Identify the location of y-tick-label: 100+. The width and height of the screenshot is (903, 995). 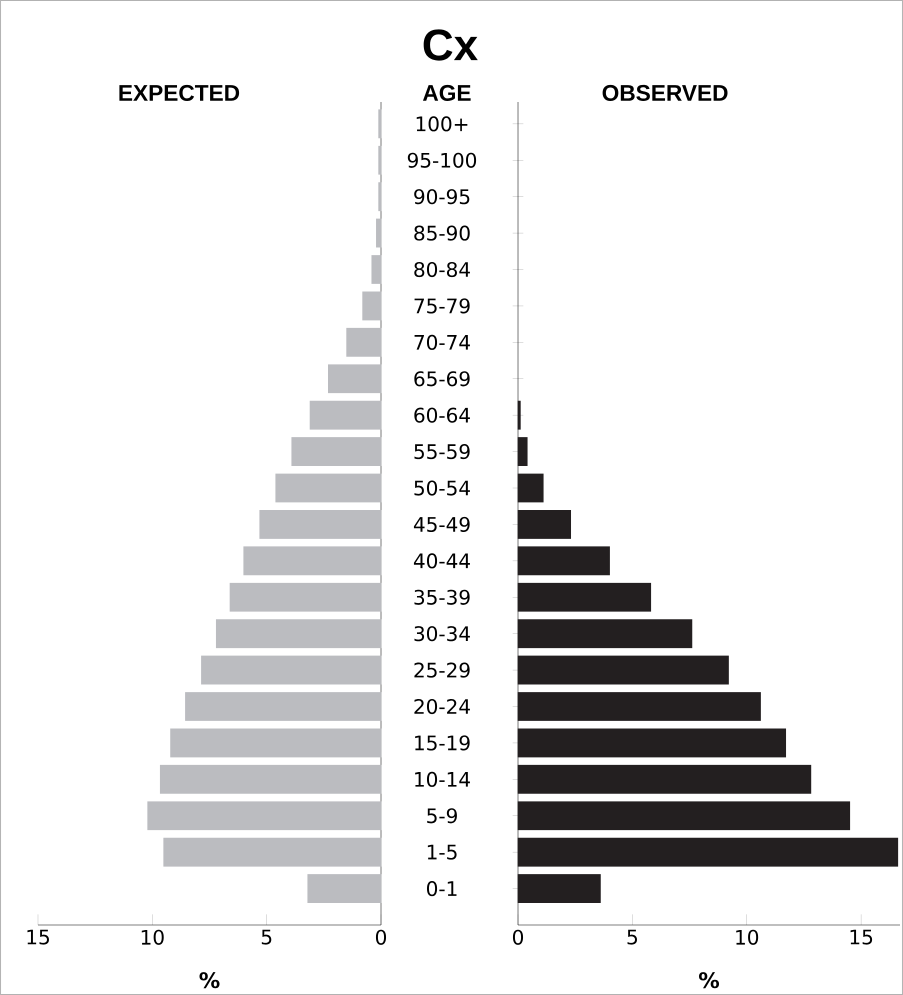
(442, 124).